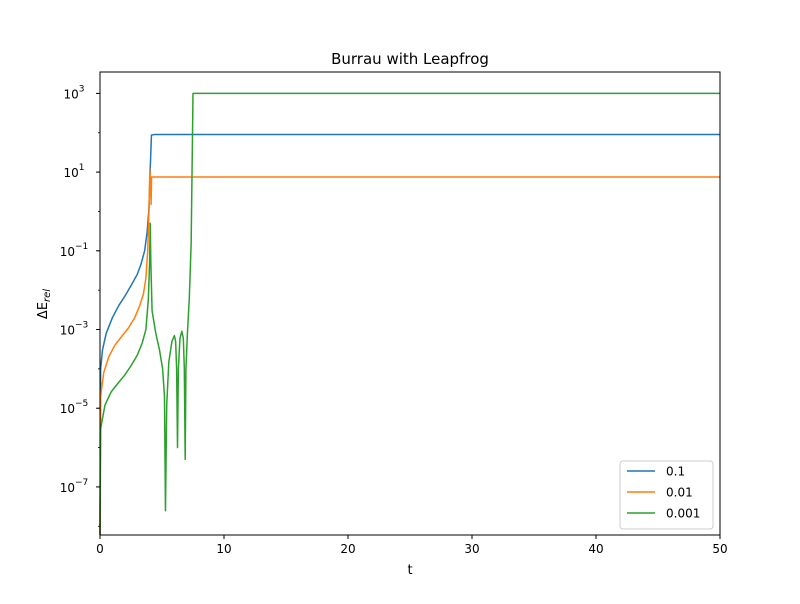 The height and width of the screenshot is (604, 800). Describe the element at coordinates (410, 59) in the screenshot. I see `chart-title: Burrau with Leapfrog` at that location.